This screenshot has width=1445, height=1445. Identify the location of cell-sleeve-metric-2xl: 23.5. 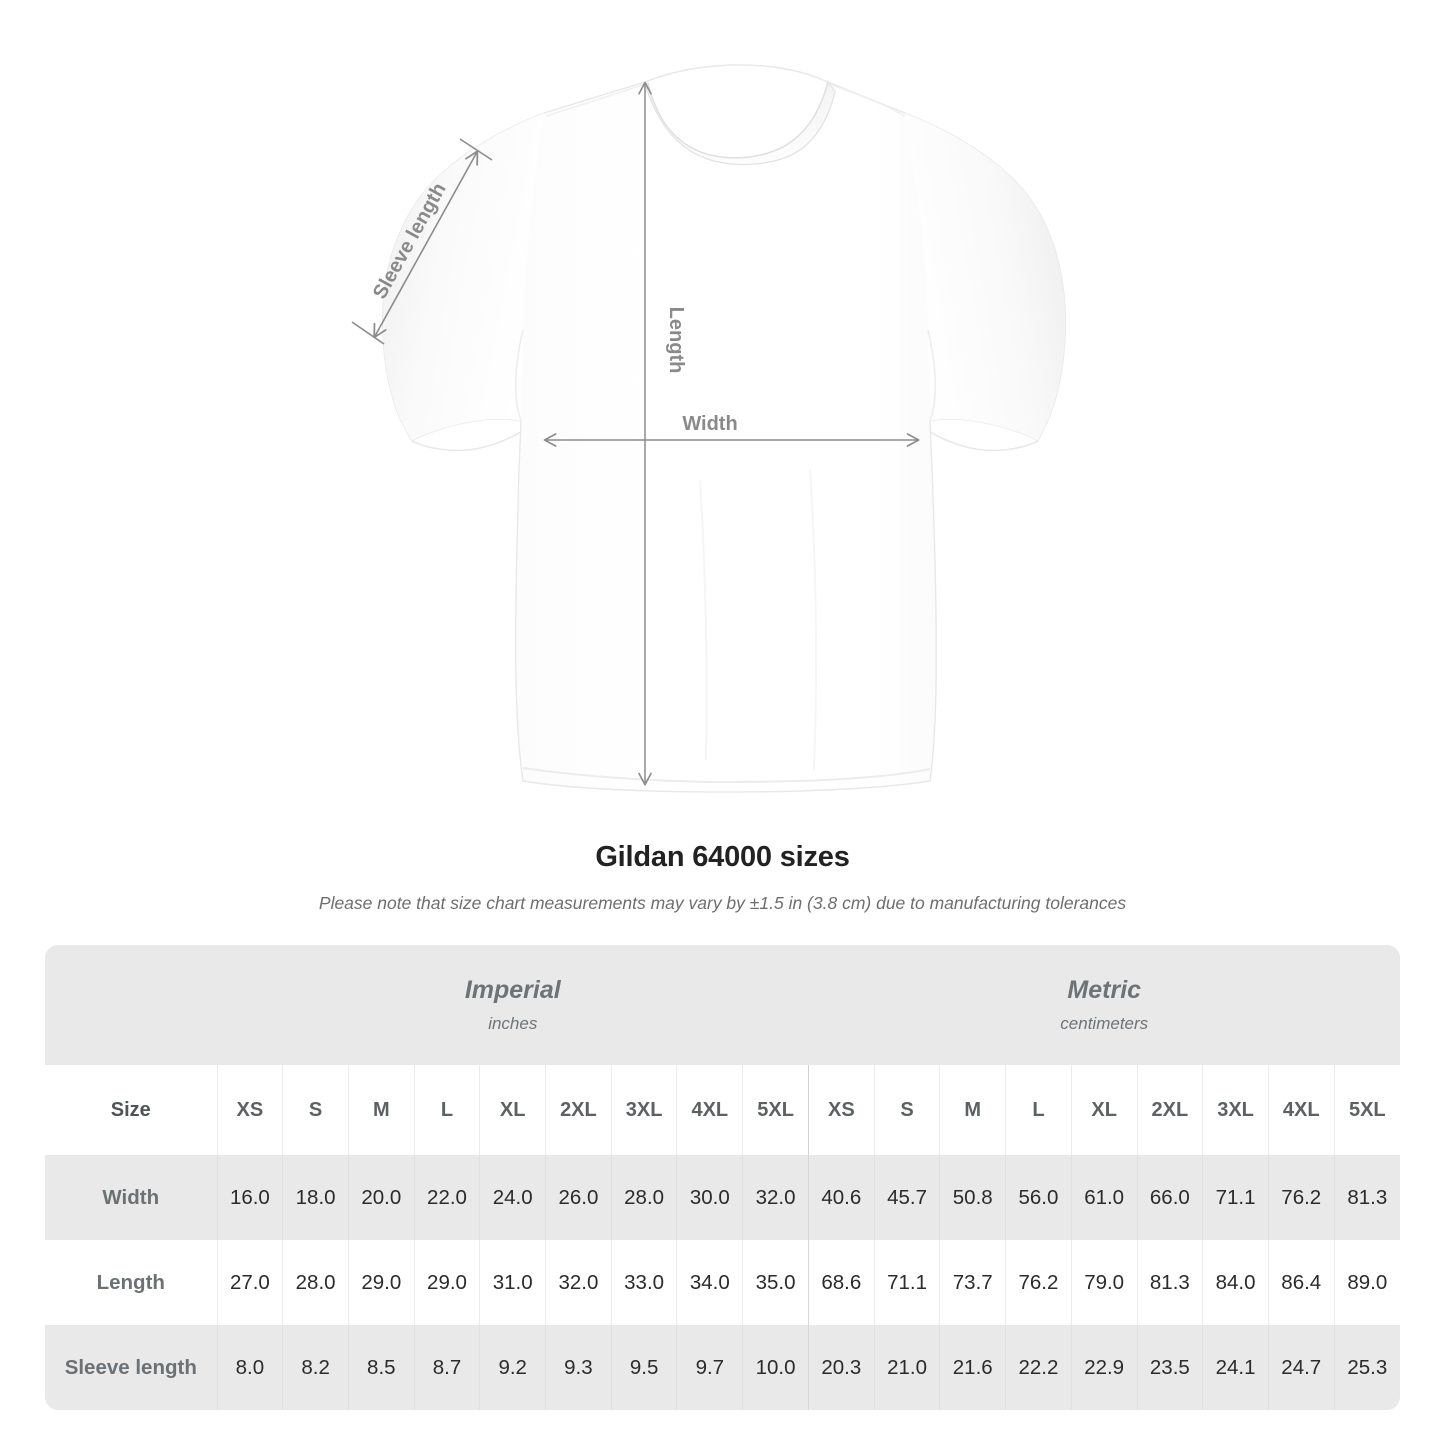
(1169, 1367).